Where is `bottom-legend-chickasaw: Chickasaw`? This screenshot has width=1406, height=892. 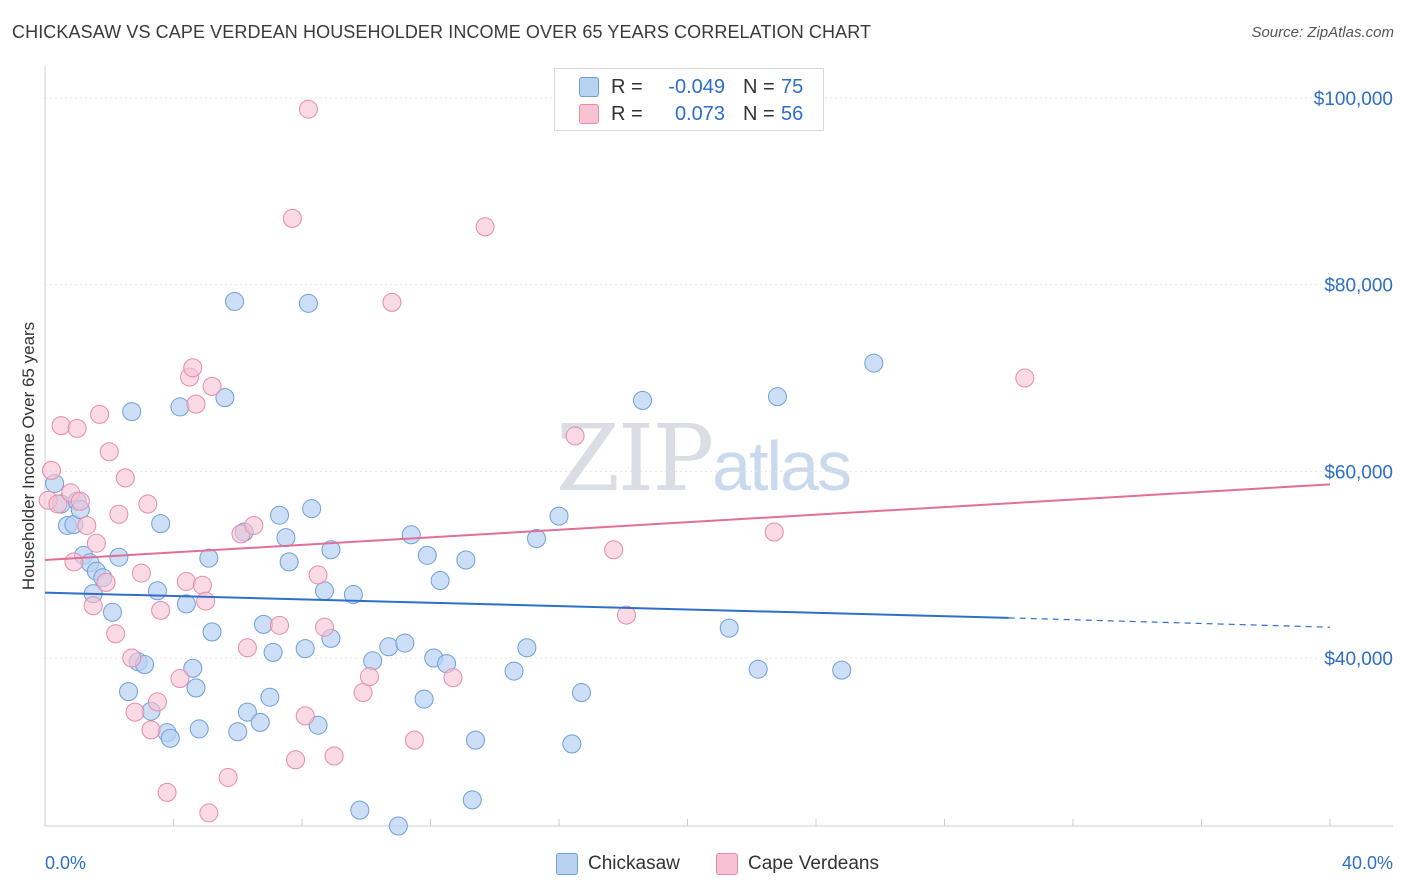
bottom-legend-chickasaw: Chickasaw is located at coordinates (618, 864).